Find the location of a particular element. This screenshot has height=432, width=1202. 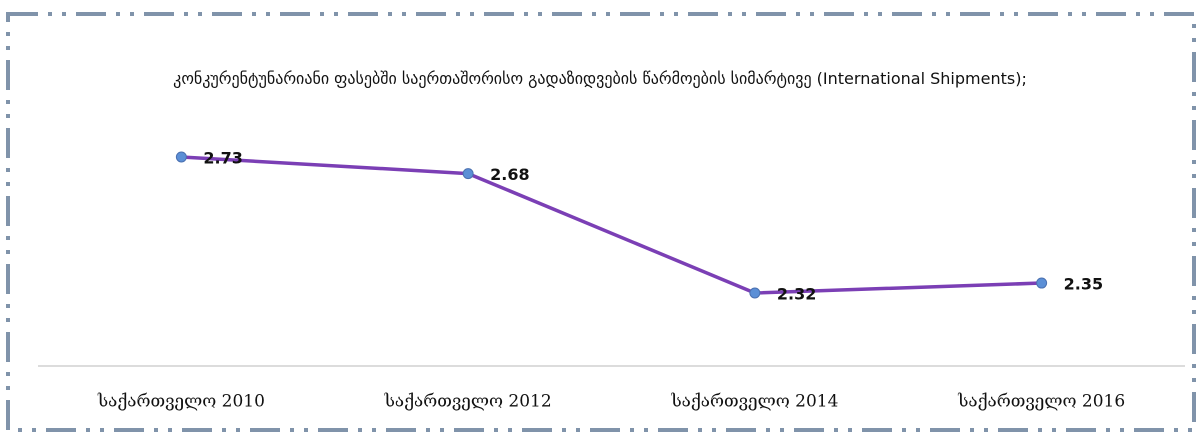

x-tick-label: საქართველო 2014 is located at coordinates (754, 402).